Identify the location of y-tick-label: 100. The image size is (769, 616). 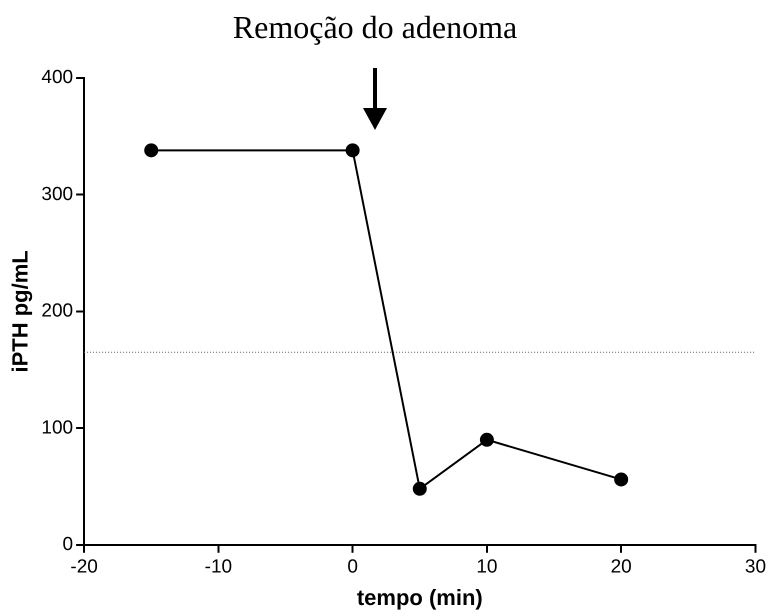
(57, 427).